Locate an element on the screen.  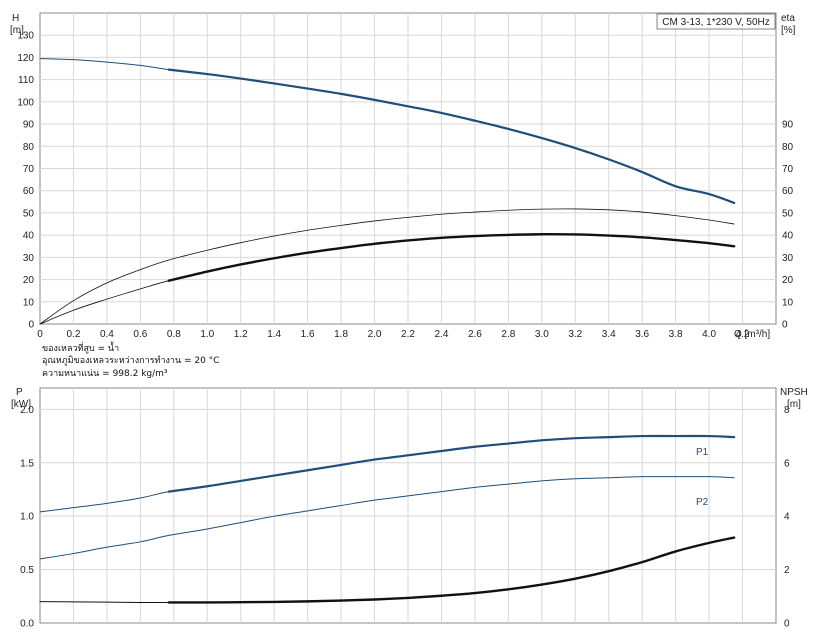
p1-series-label: P1 is located at coordinates (702, 452).